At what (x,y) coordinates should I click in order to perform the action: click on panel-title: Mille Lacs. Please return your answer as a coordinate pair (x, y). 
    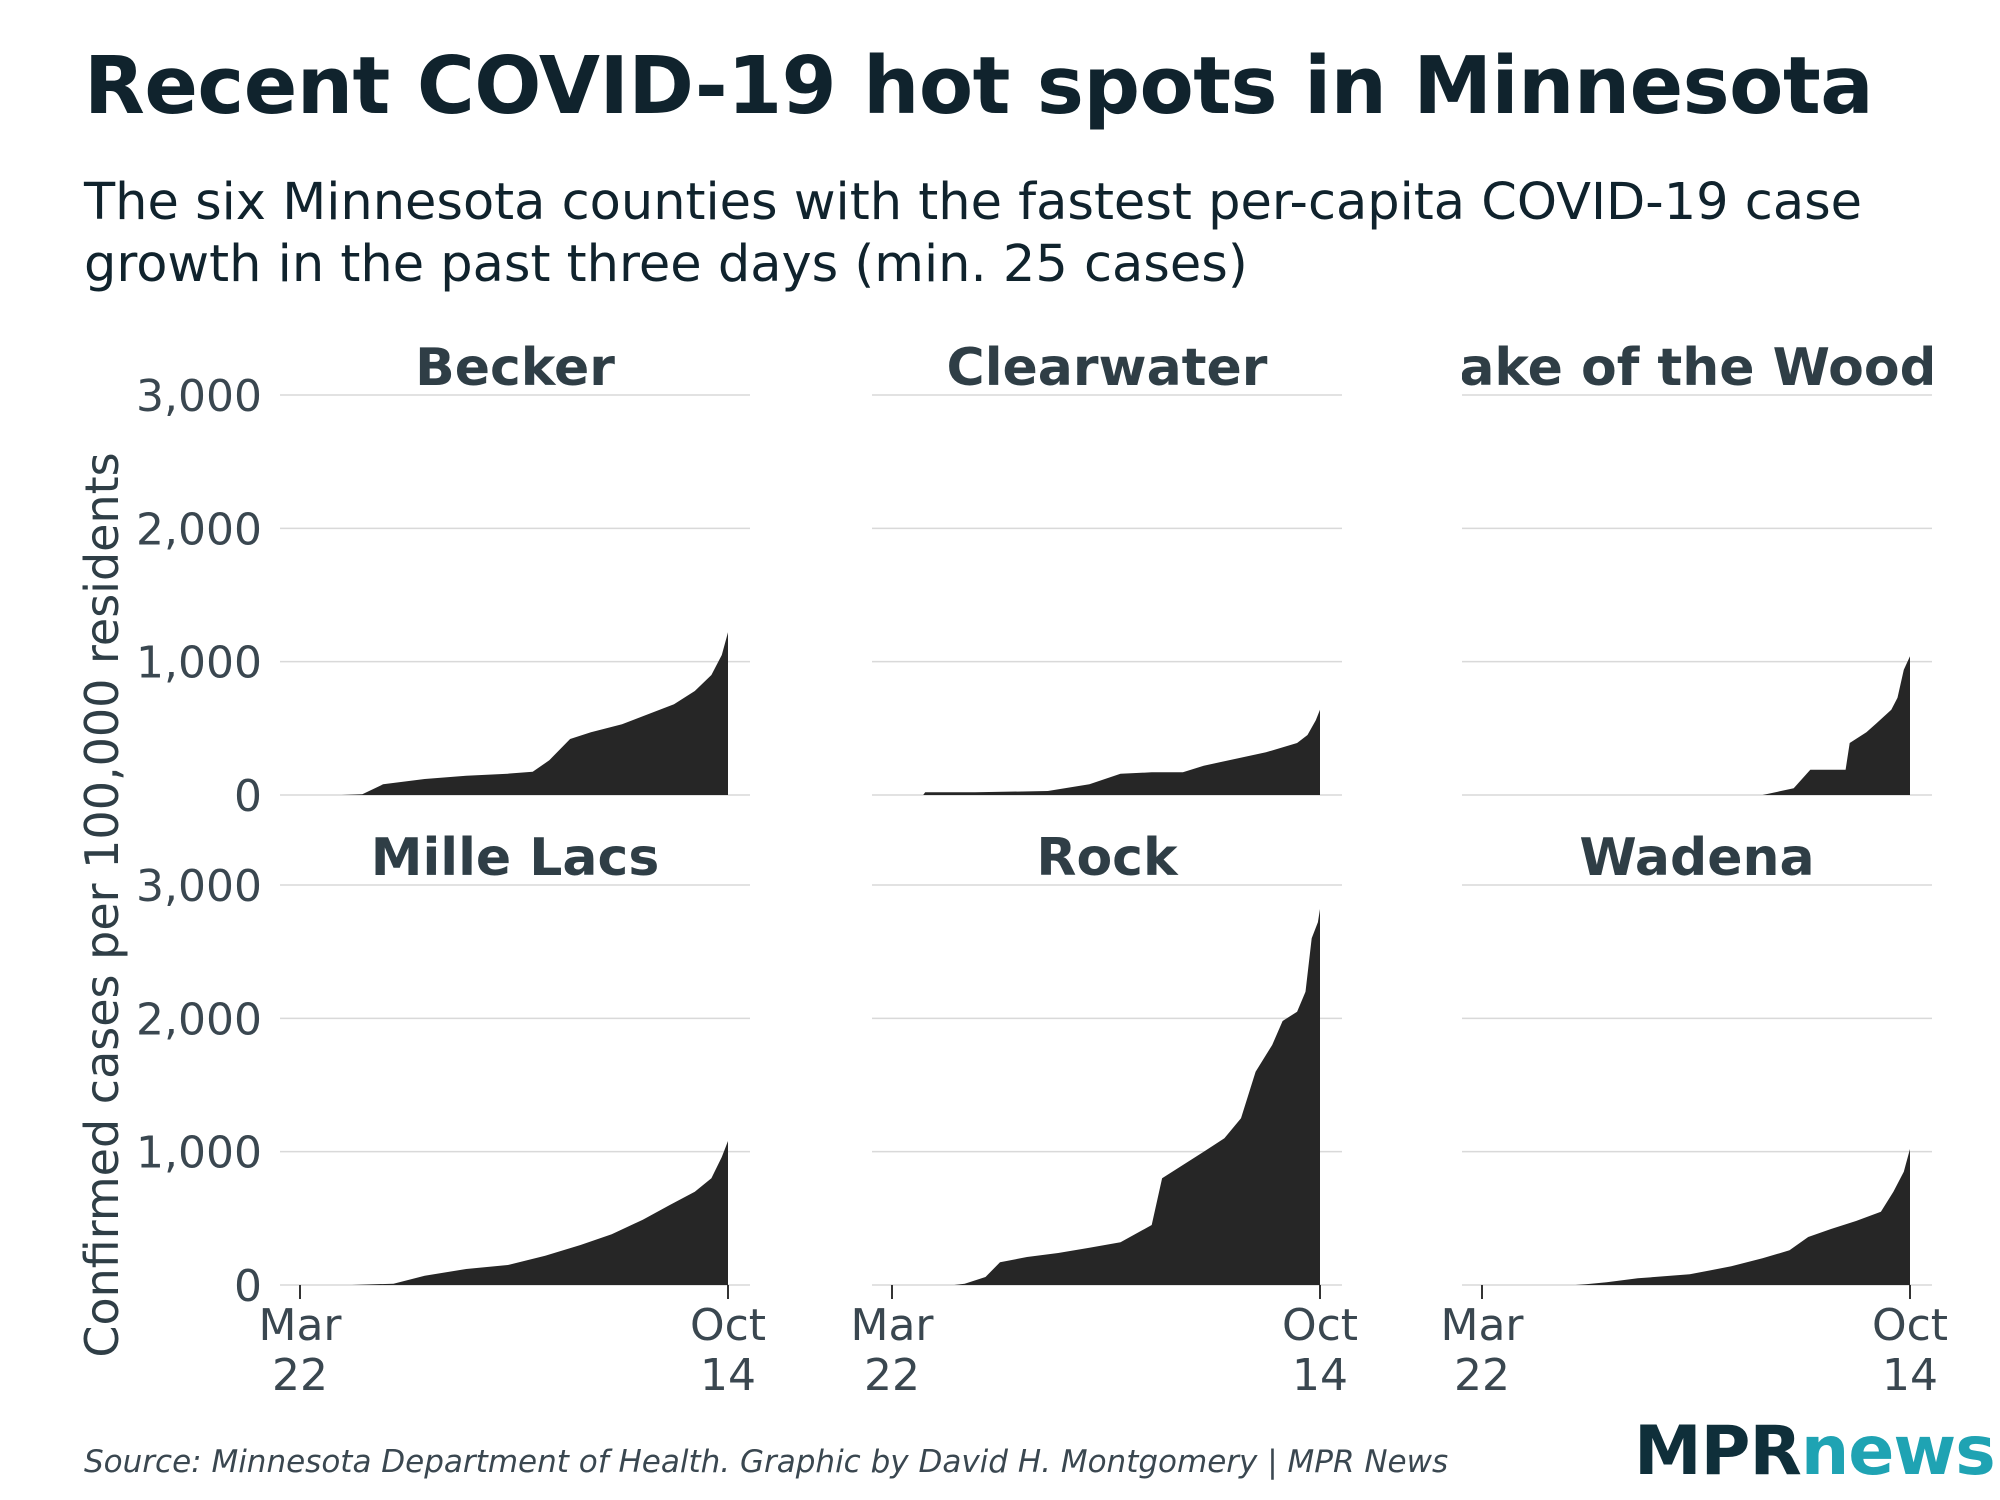
    Looking at the image, I should click on (515, 858).